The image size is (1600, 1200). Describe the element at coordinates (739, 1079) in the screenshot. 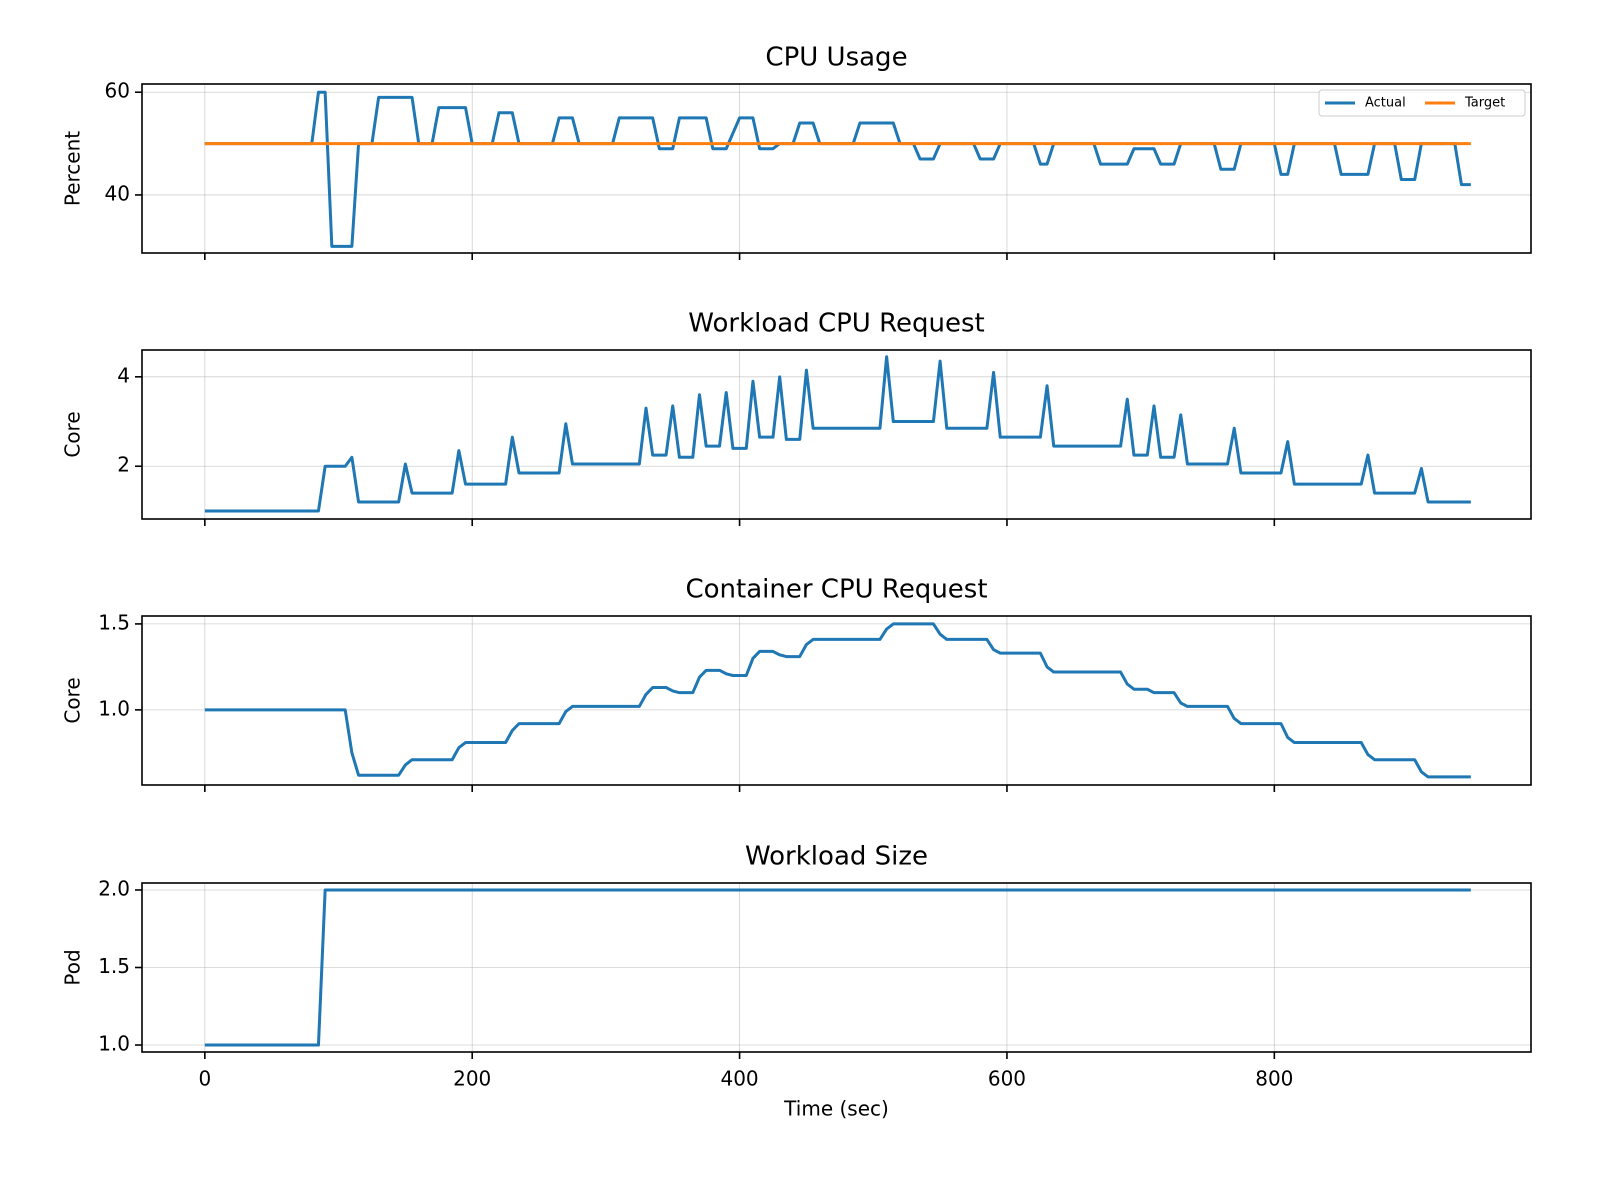

I see `x-tick-label: 400` at that location.